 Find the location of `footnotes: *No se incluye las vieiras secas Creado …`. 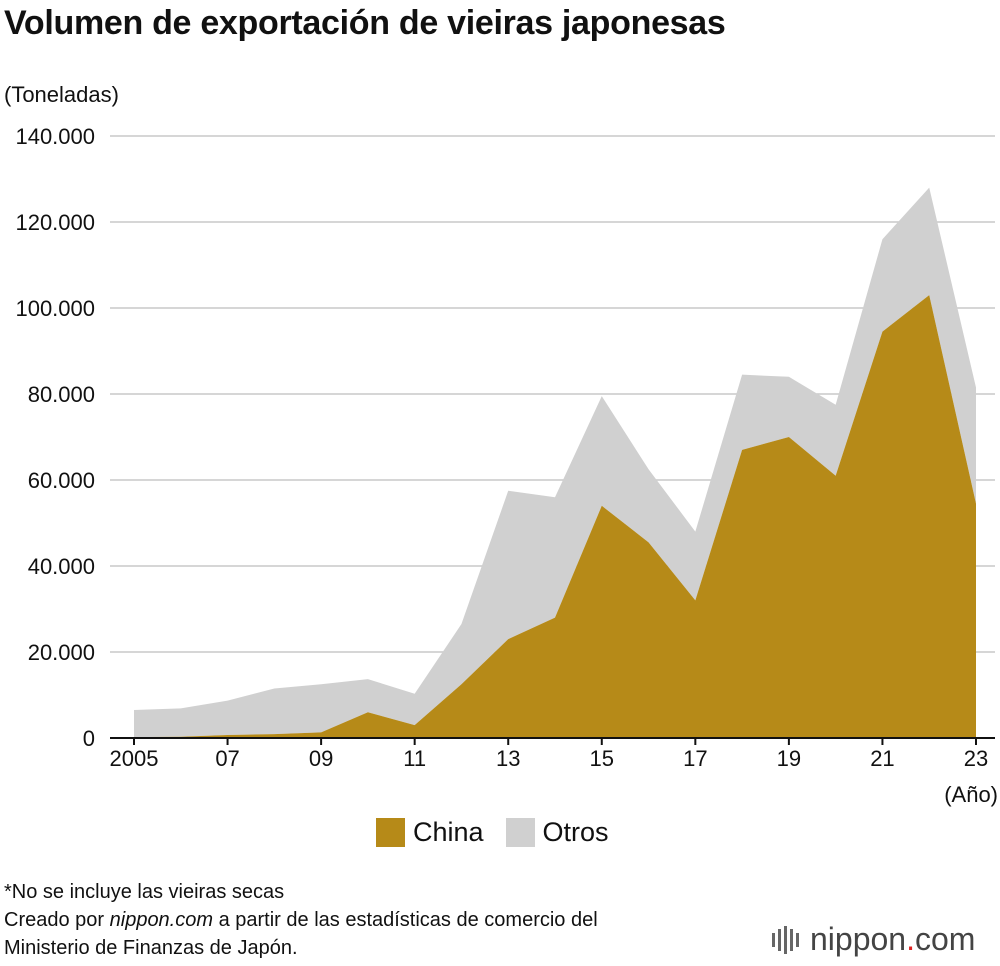

footnotes: *No se incluye las vieiras secas Creado … is located at coordinates (301, 920).